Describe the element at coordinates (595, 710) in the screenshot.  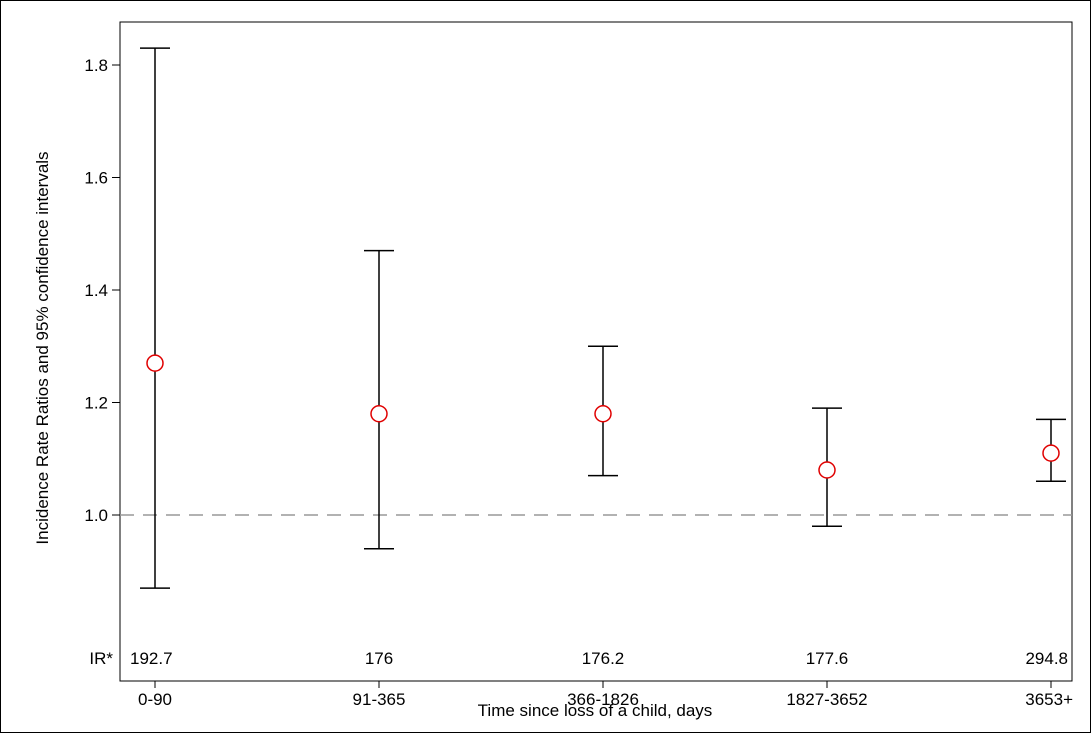
I see `x-axis-title: Time since loss of a child, days` at that location.